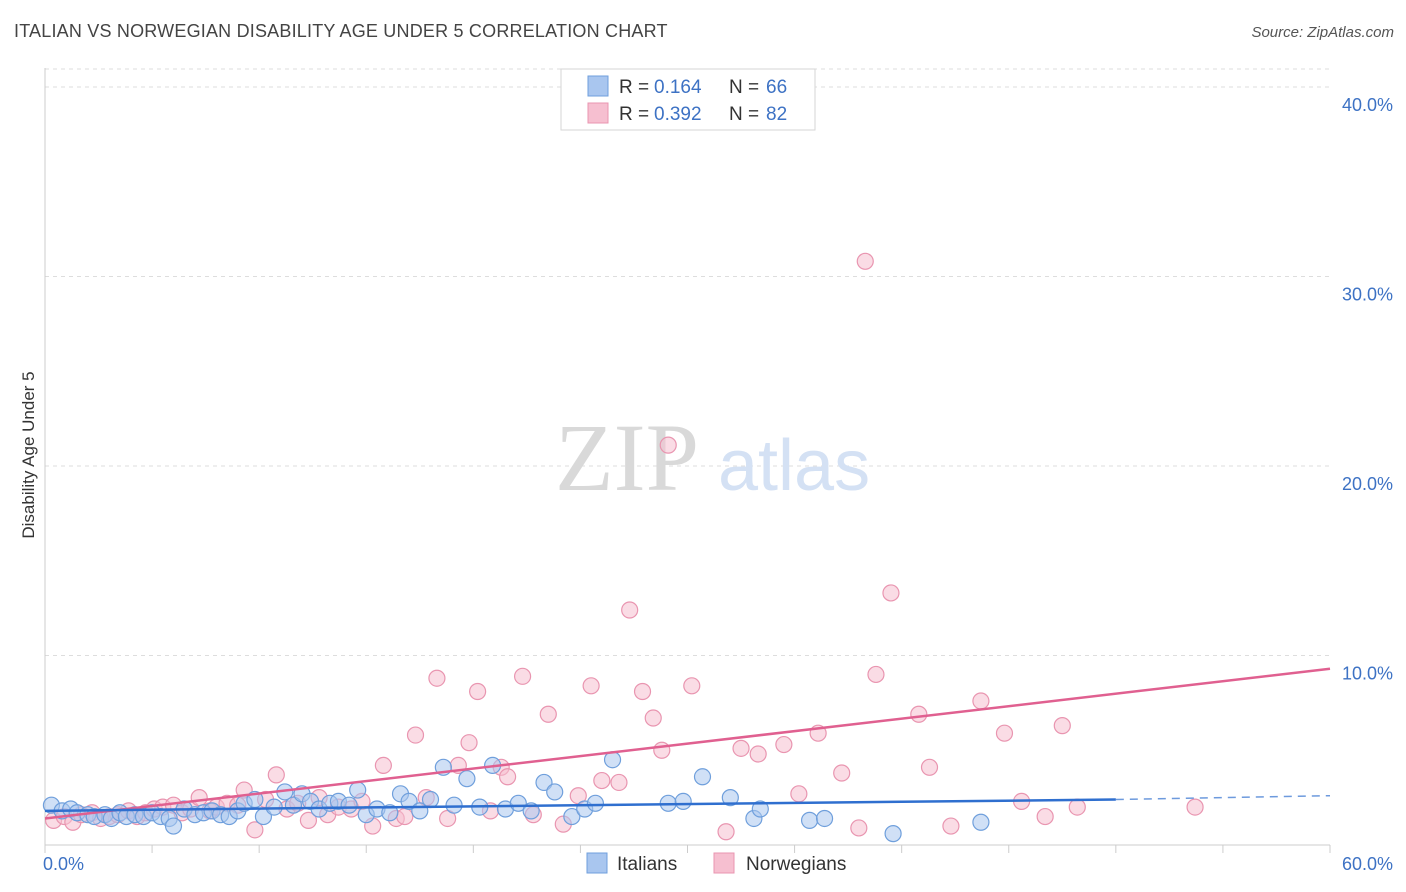  I want to click on legend-bottom-norwegians-swatch, so click(724, 863).